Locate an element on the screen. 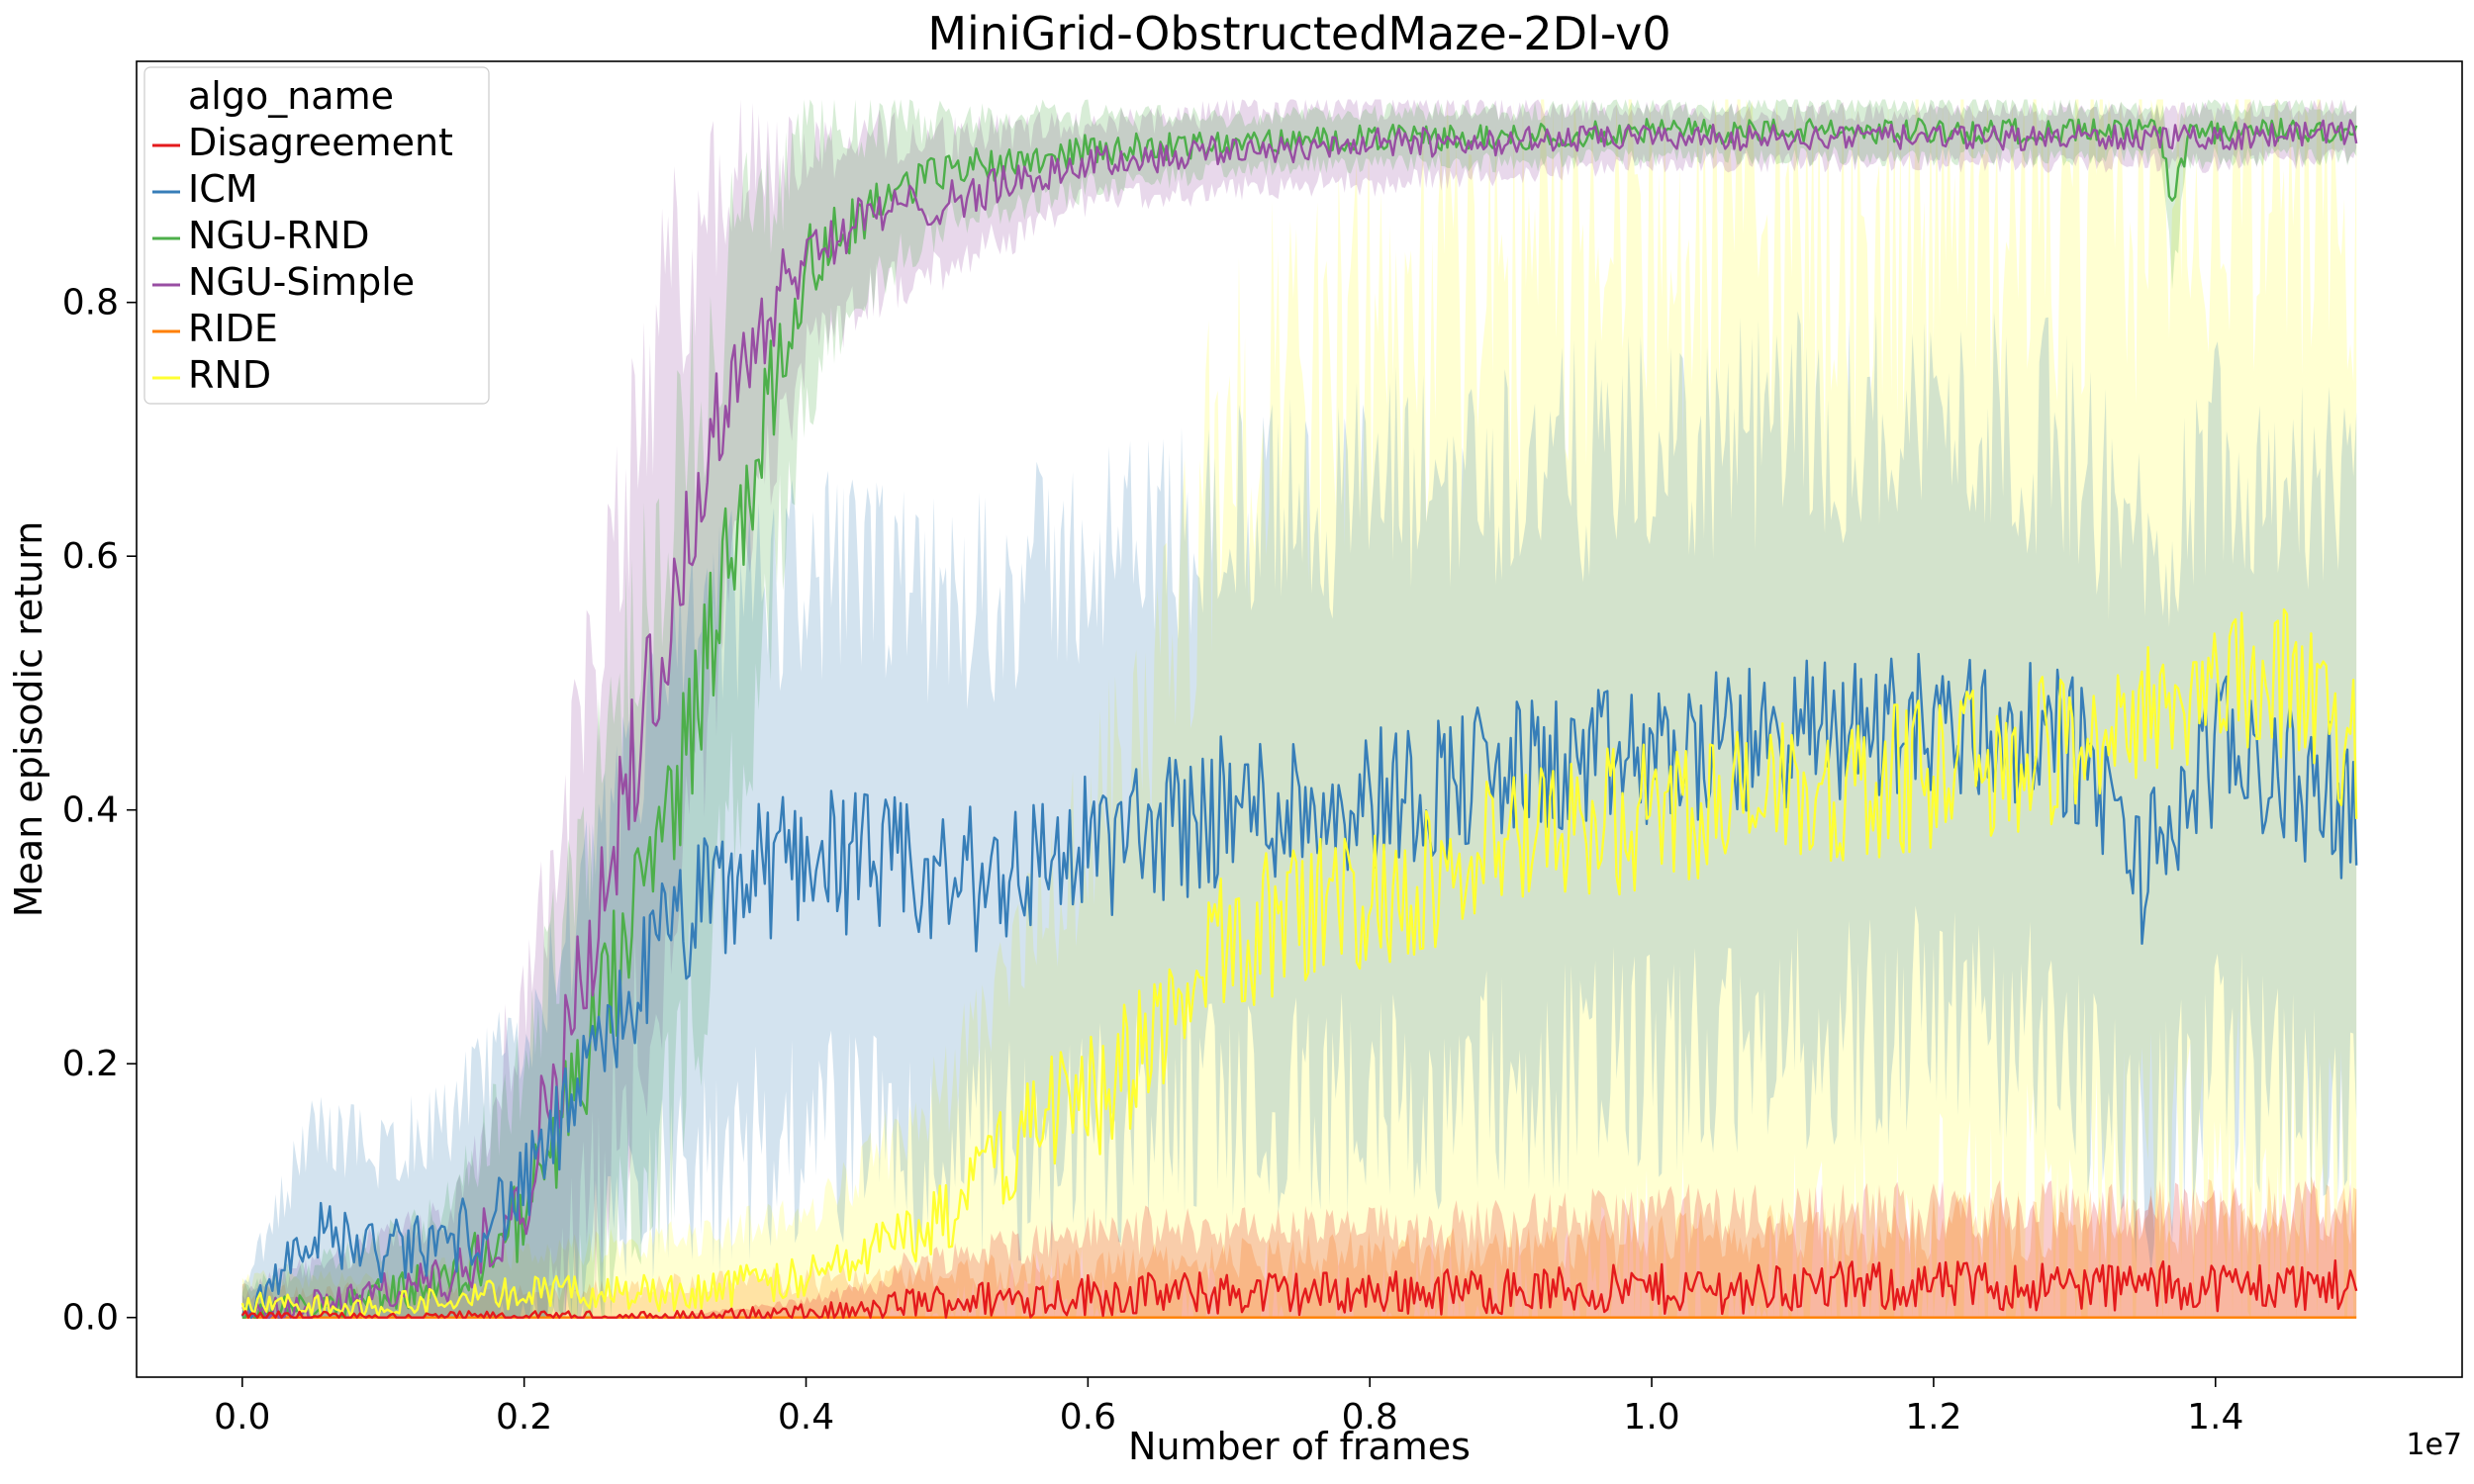 This screenshot has width=2474, height=1484. legend-label: RIDE is located at coordinates (233, 328).